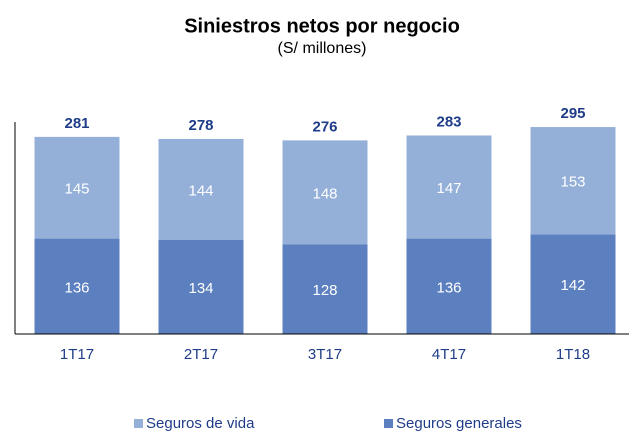 This screenshot has height=432, width=629. Describe the element at coordinates (325, 354) in the screenshot. I see `x-tick-label: 3T17` at that location.